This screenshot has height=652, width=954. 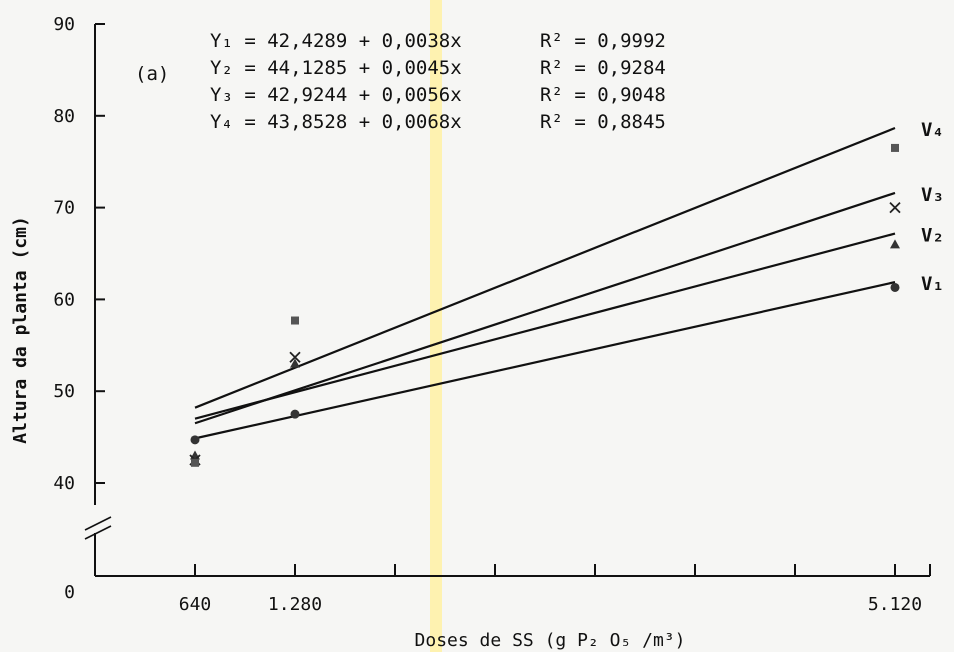 I want to click on series-label-1: V₁, so click(x=932, y=284).